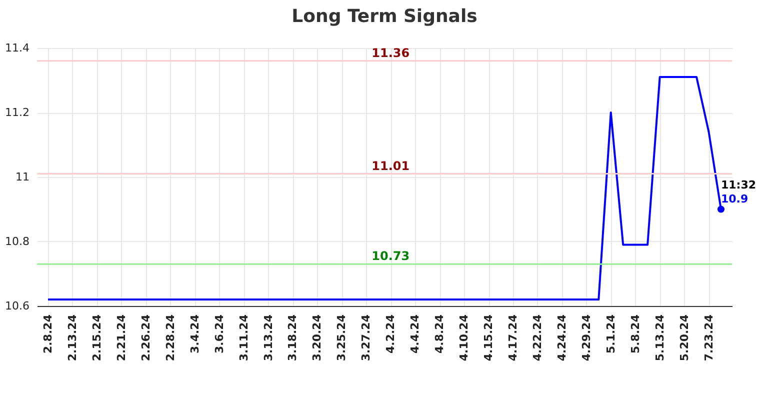 The width and height of the screenshot is (784, 398). What do you see at coordinates (734, 199) in the screenshot?
I see `data-label: 10.9` at bounding box center [734, 199].